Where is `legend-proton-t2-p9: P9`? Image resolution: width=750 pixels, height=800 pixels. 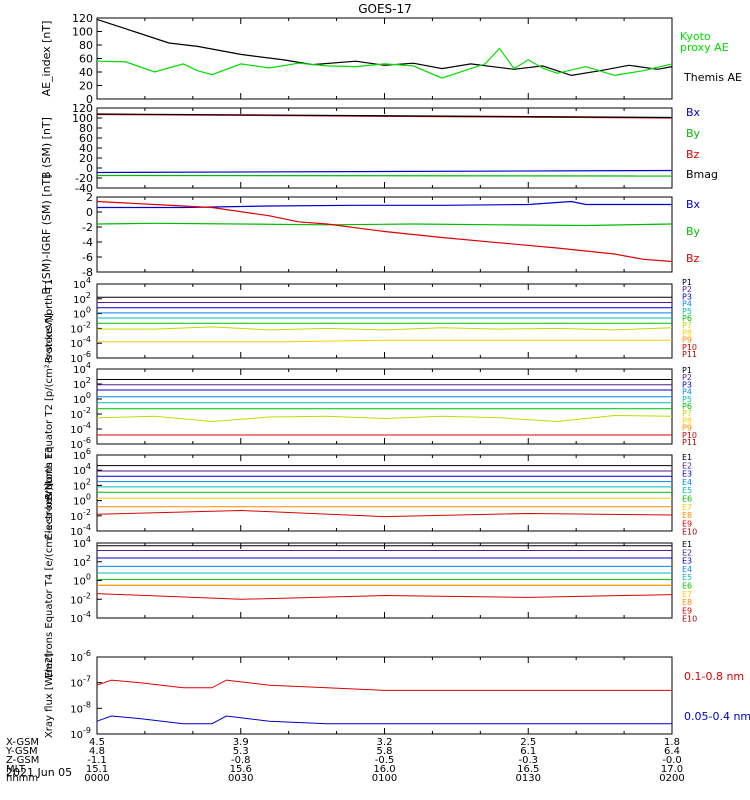
legend-proton-t2-p9: P9 is located at coordinates (687, 428).